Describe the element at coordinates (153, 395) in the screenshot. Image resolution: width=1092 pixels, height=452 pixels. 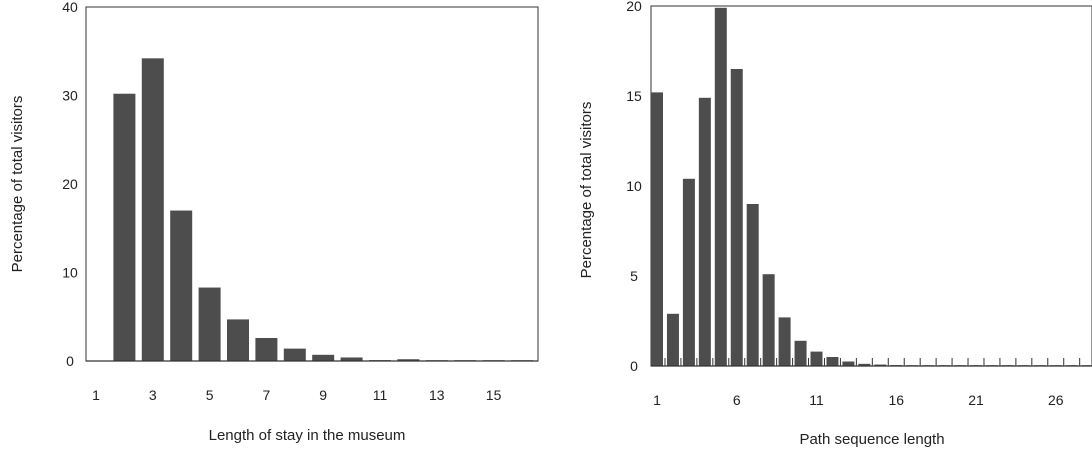
I see `x-tick-label: 3` at that location.